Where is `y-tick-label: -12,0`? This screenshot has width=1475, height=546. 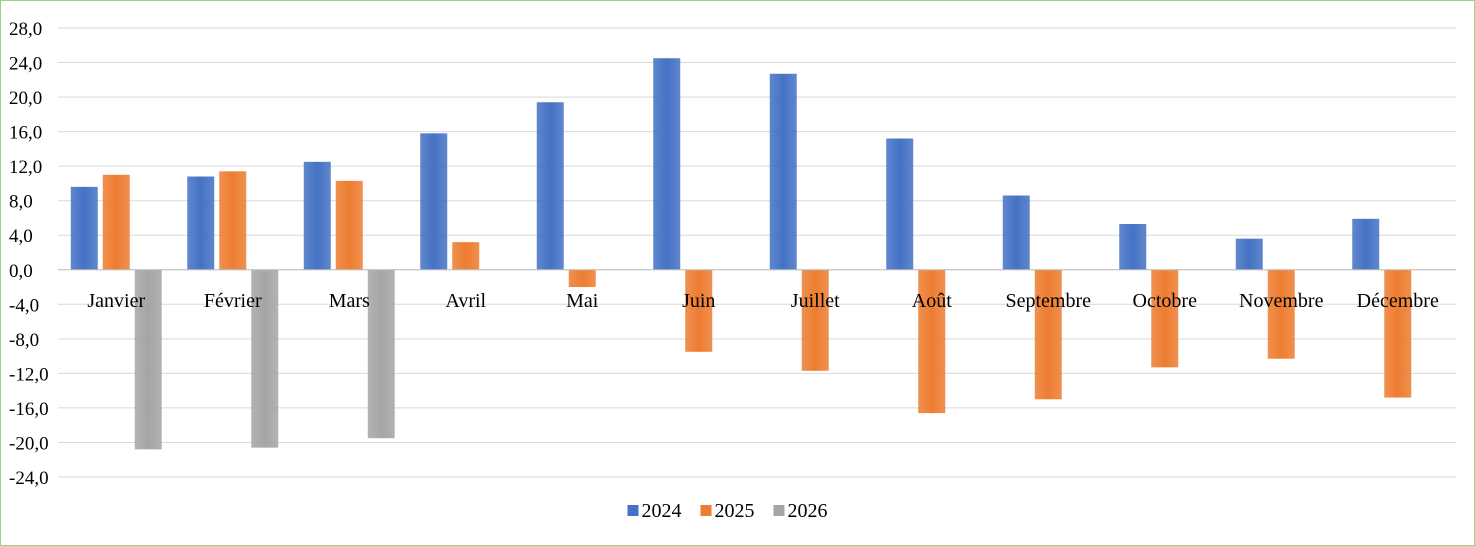
y-tick-label: -12,0 is located at coordinates (29, 374).